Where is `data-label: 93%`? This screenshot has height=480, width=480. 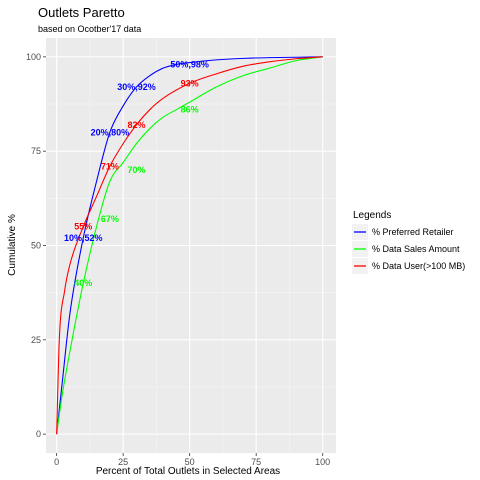
data-label: 93% is located at coordinates (190, 83).